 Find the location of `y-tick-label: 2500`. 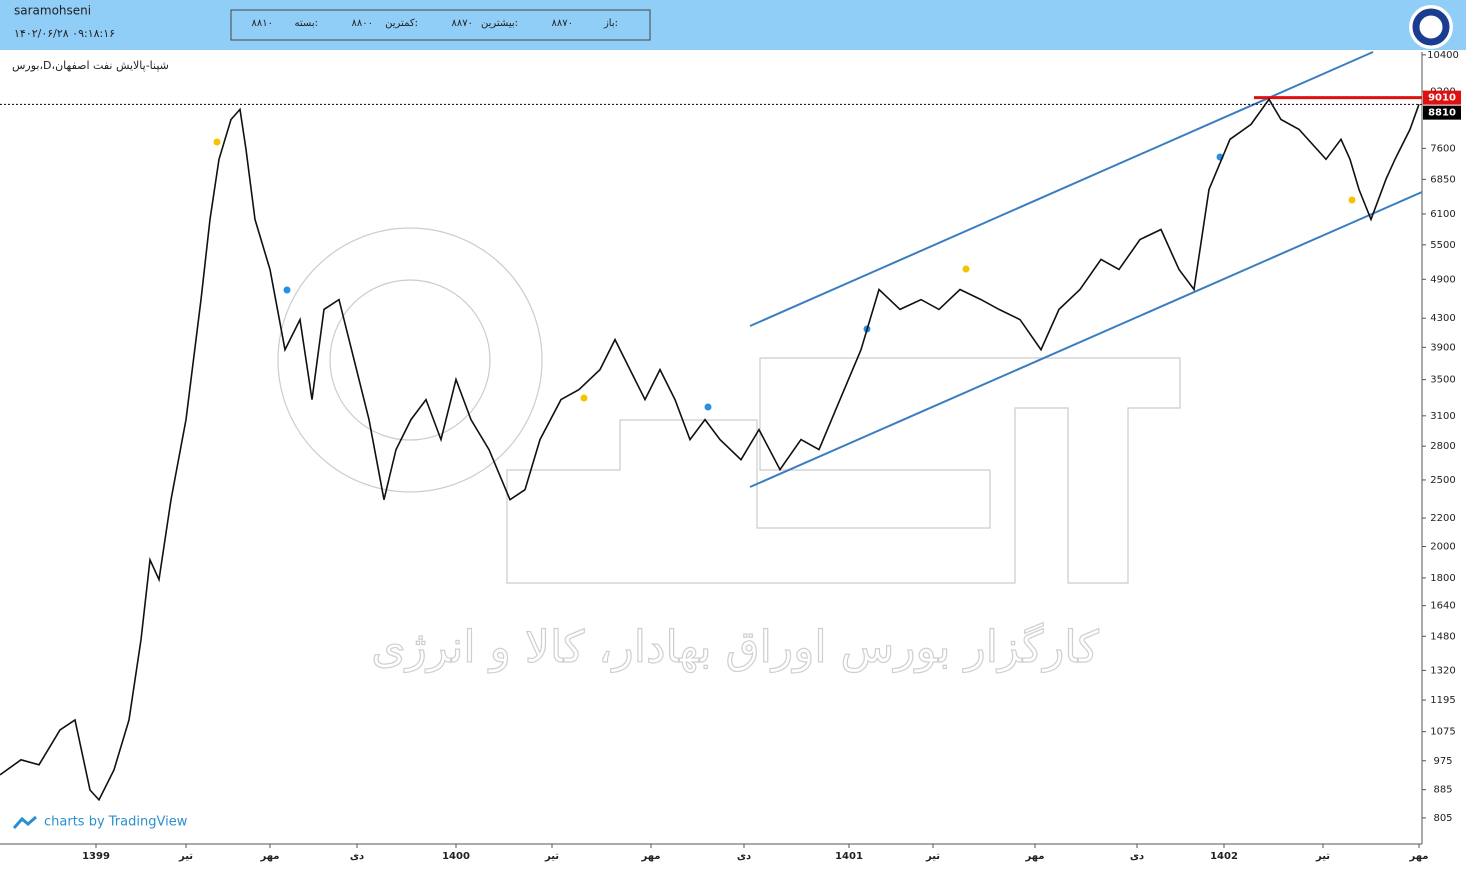

y-tick-label: 2500 is located at coordinates (1442, 480).